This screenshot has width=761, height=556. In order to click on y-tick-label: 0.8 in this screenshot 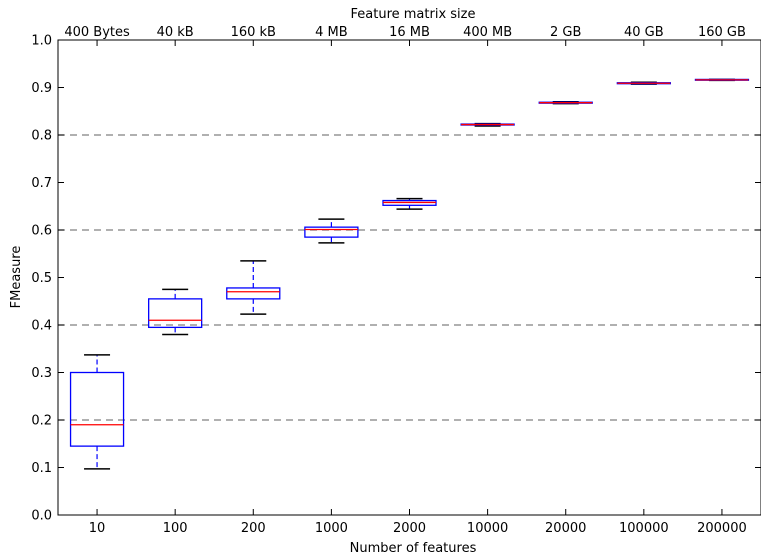, I will do `click(41, 136)`.